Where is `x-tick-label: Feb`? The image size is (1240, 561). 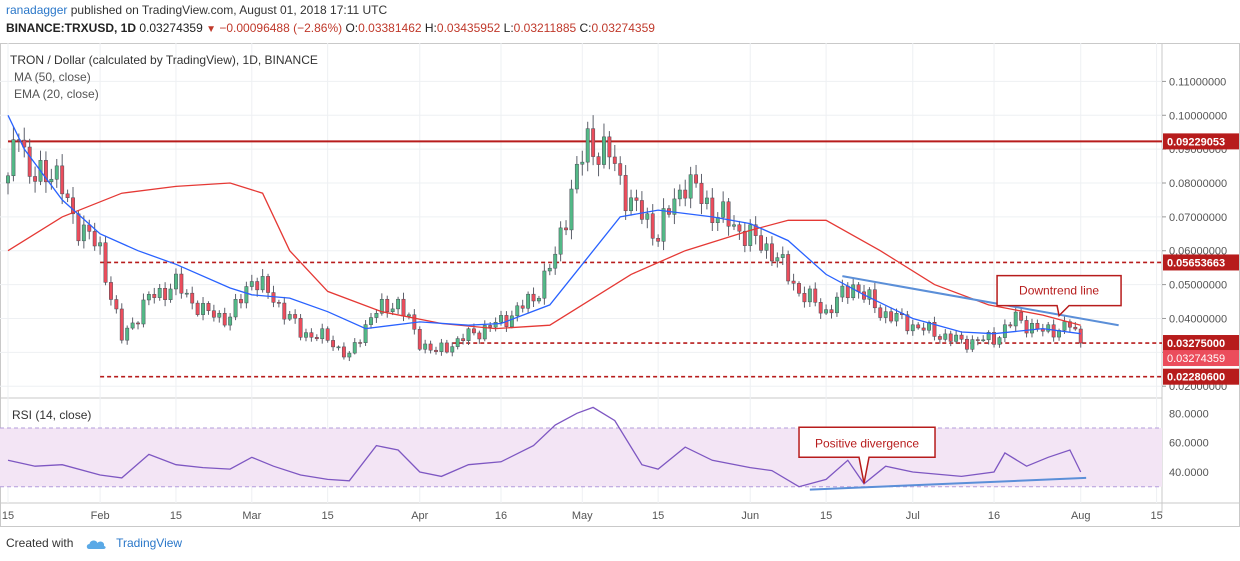
x-tick-label: Feb is located at coordinates (100, 516).